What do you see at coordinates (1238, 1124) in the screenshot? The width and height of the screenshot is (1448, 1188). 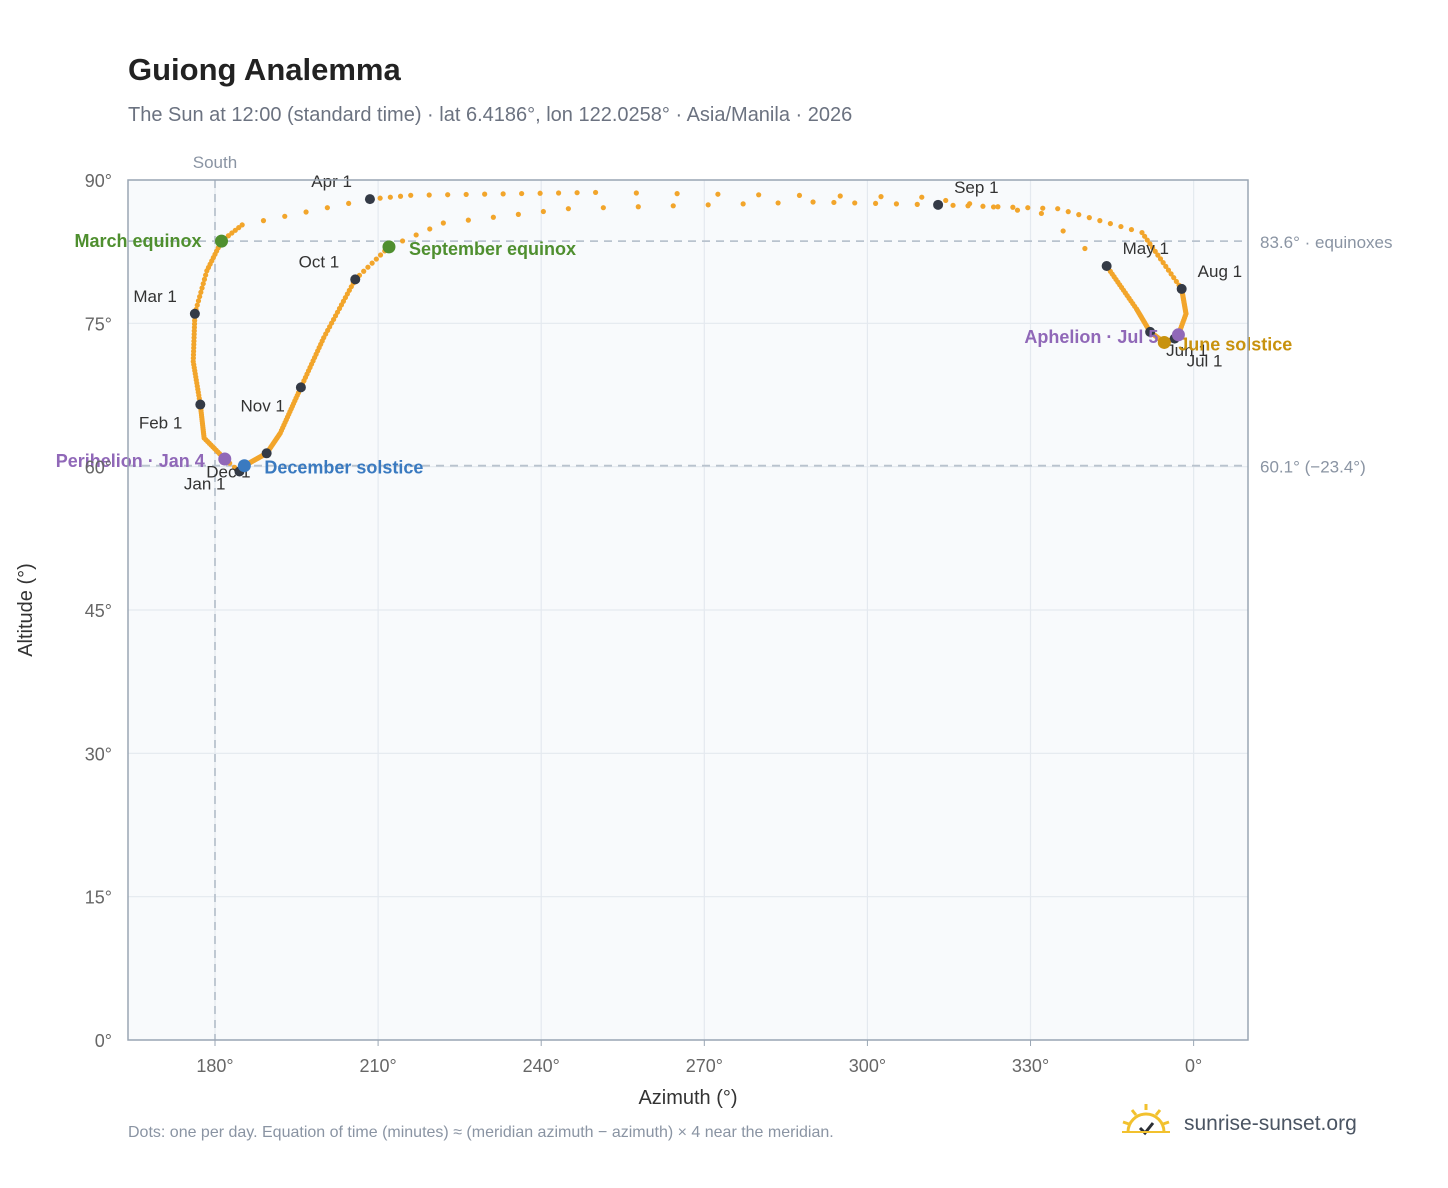 I see `brand-link: sunrise-sunset.org` at bounding box center [1238, 1124].